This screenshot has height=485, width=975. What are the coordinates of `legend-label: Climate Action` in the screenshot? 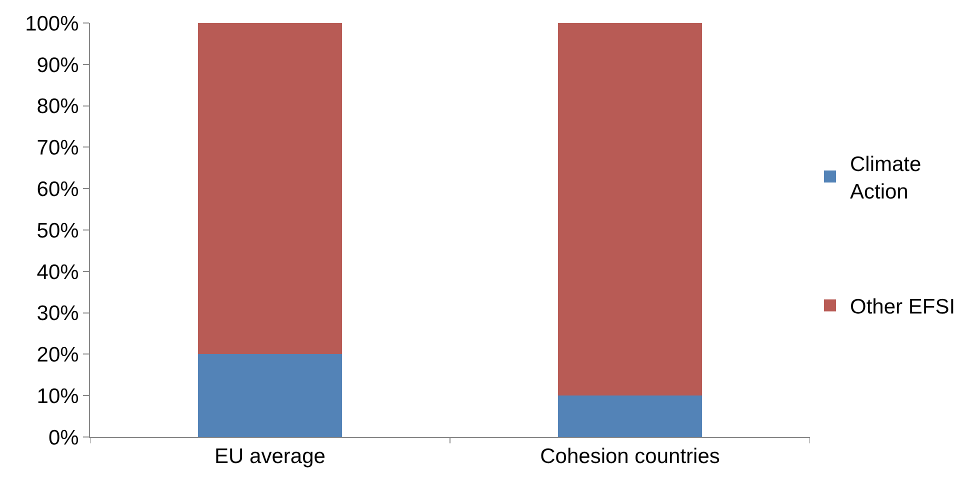 It's located at (886, 178).